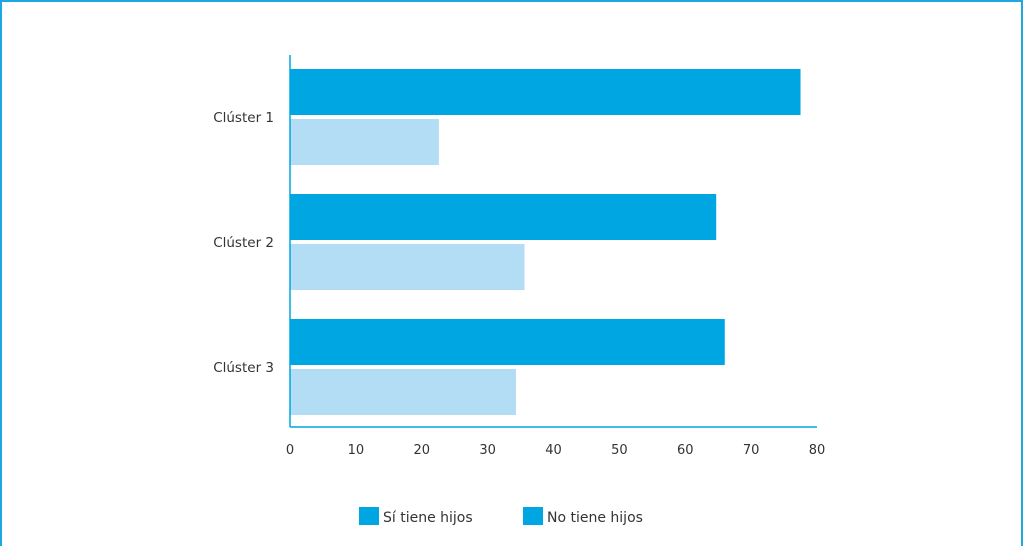  Describe the element at coordinates (290, 450) in the screenshot. I see `x-tick-label: 0` at that location.